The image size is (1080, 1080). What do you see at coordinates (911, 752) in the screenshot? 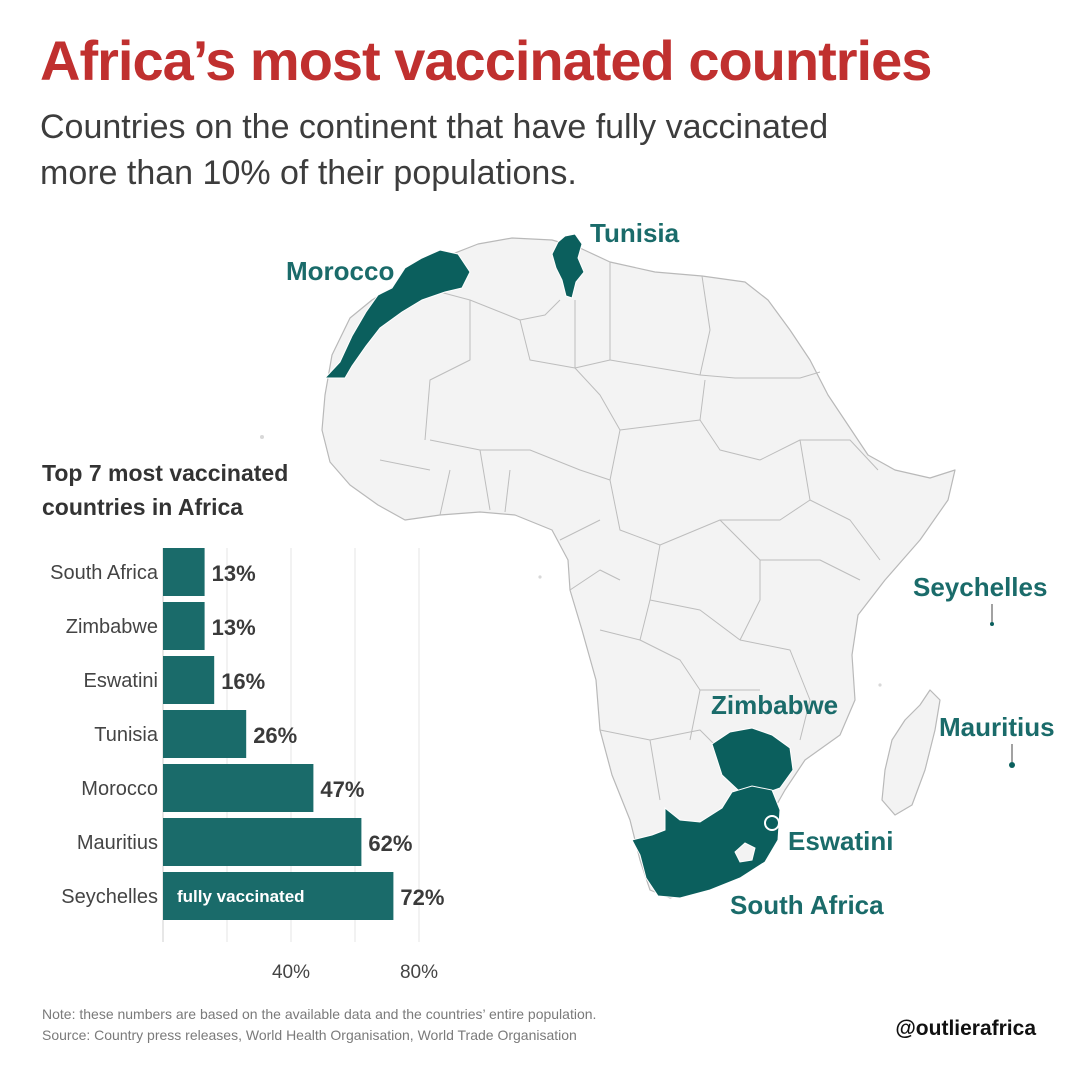
I see `madagascar-shape` at bounding box center [911, 752].